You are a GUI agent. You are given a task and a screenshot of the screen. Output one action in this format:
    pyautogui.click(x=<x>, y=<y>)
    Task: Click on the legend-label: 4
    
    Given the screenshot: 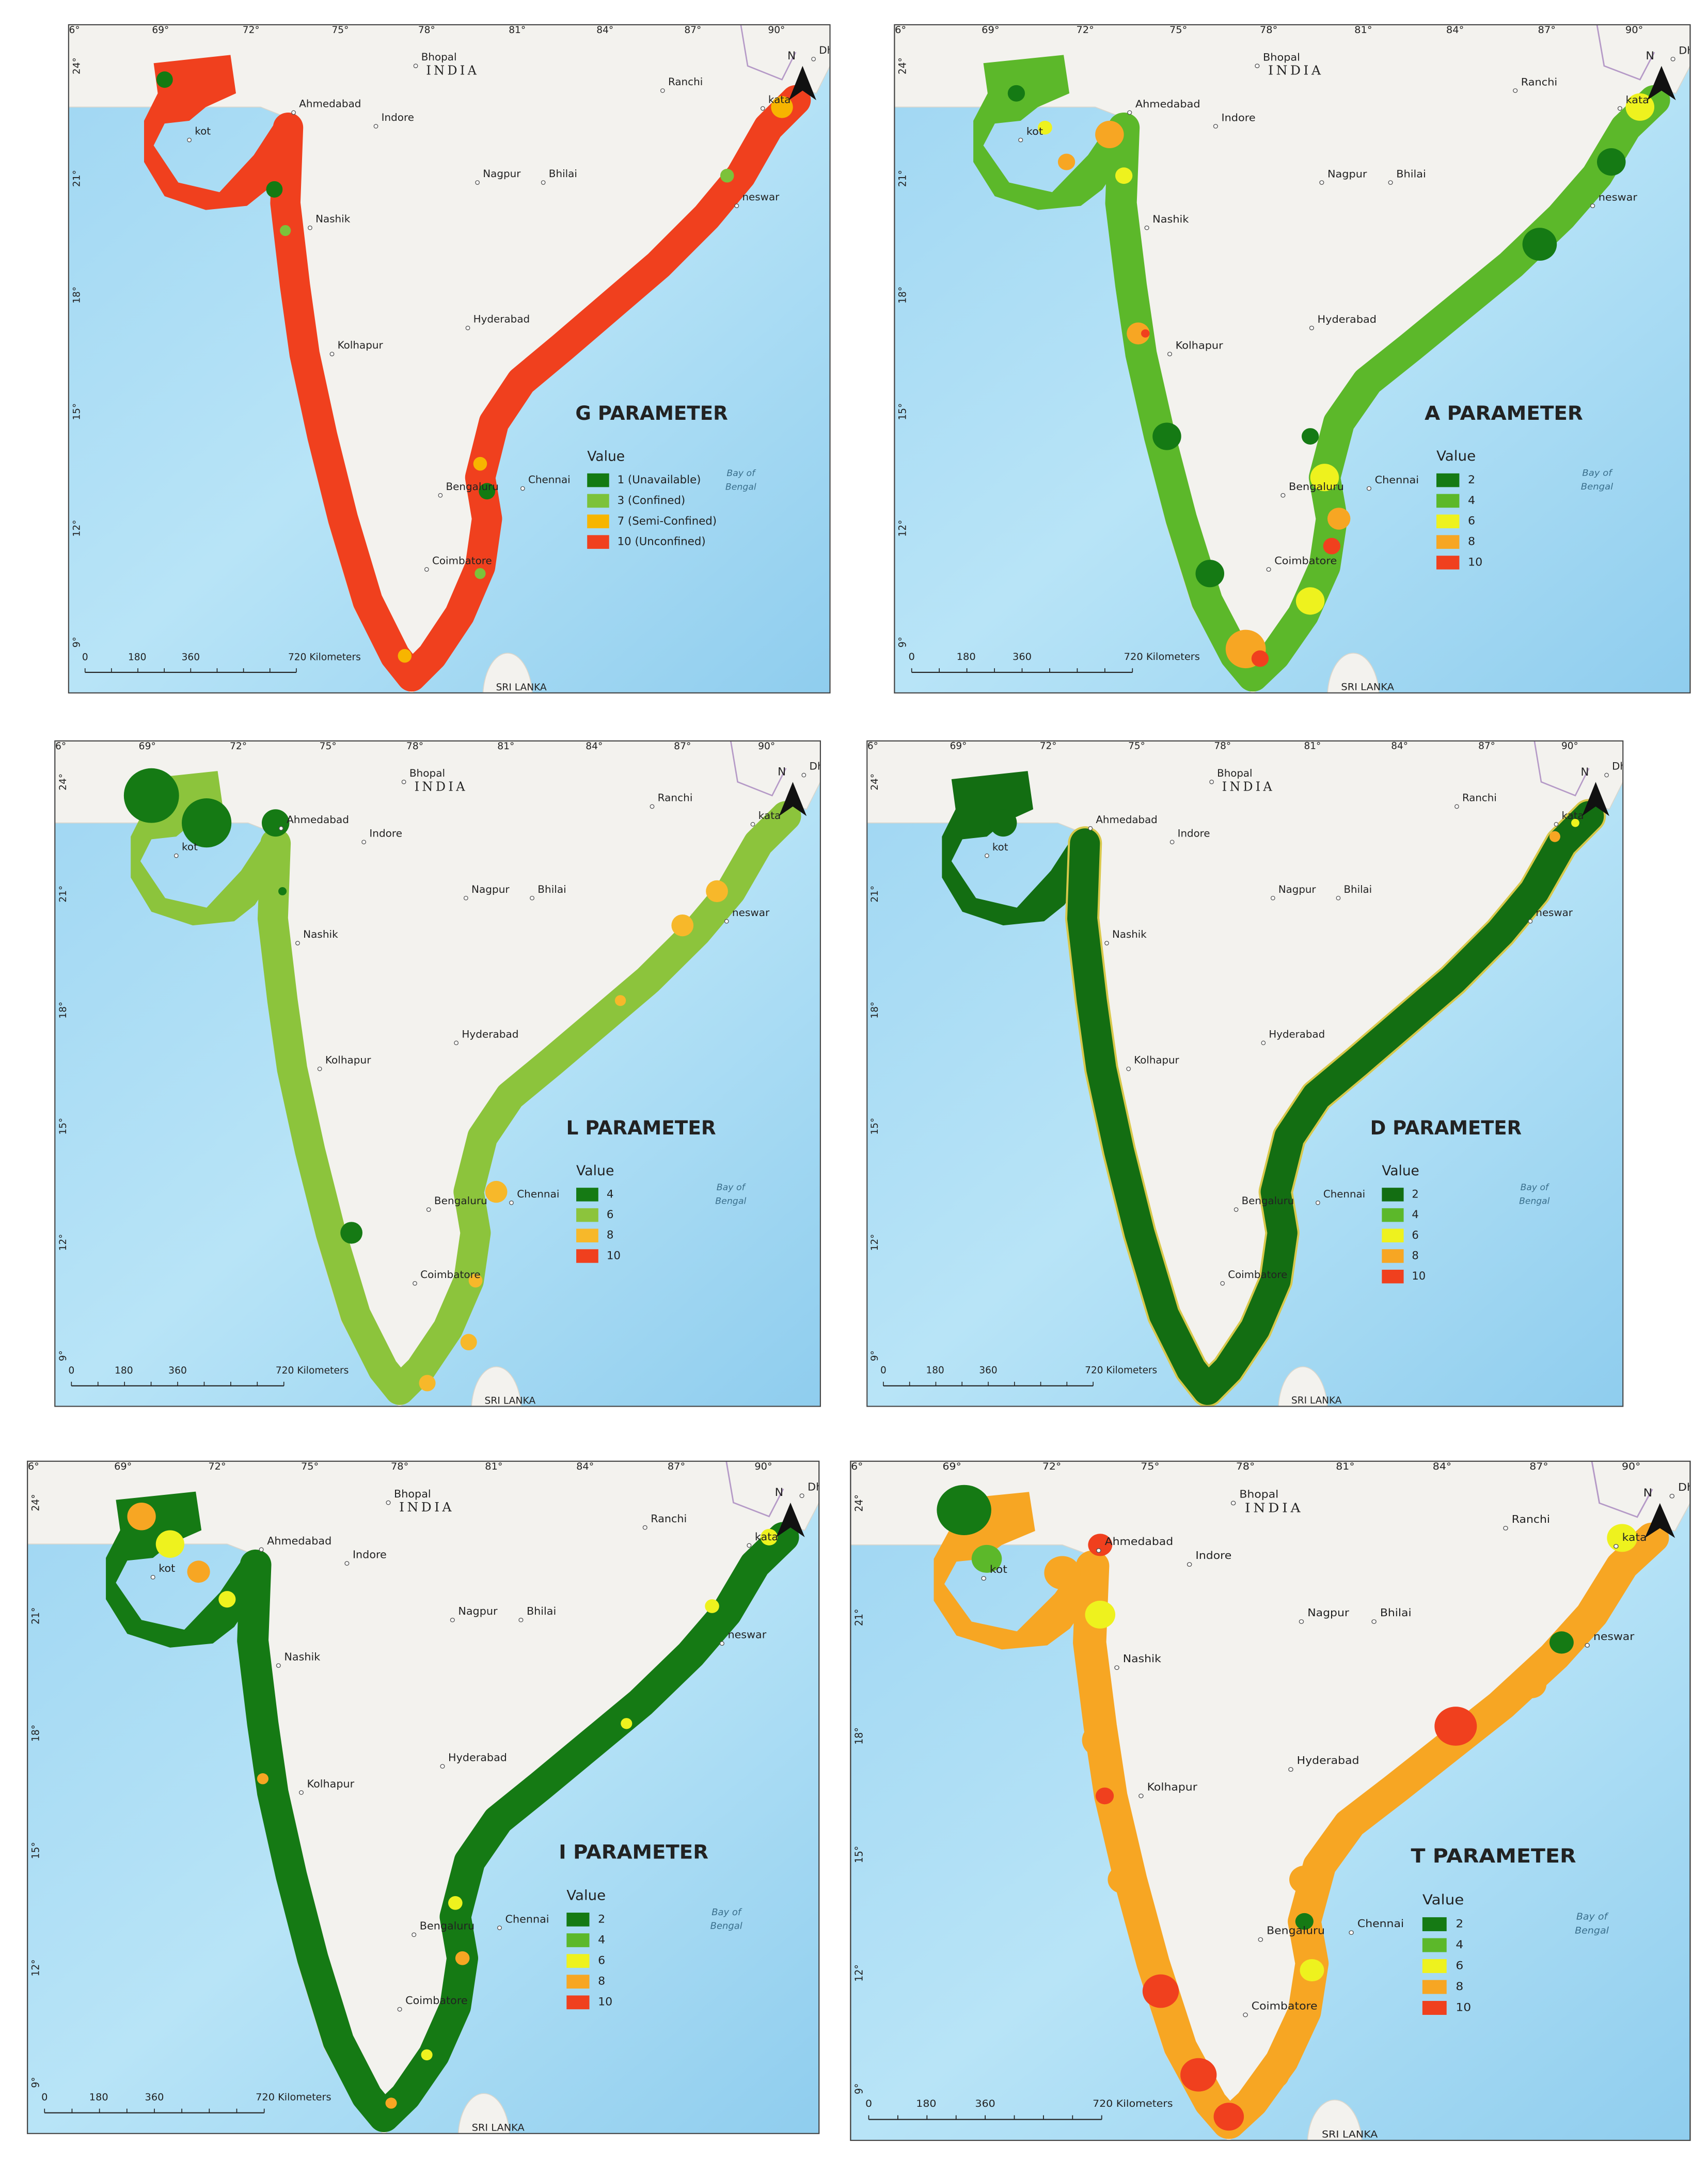 What is the action you would take?
    pyautogui.click(x=1415, y=1215)
    